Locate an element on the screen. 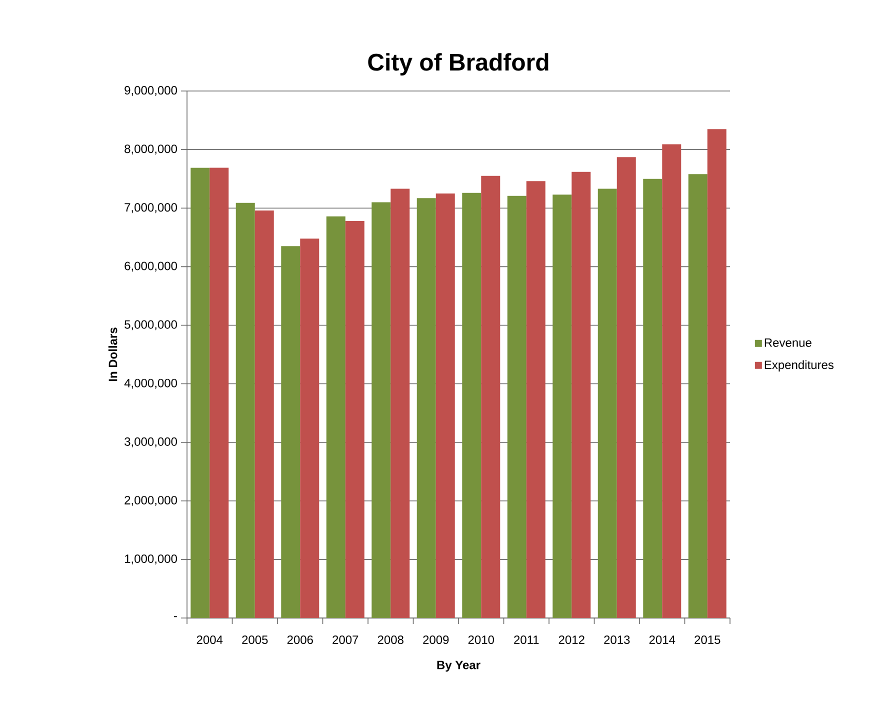 Image resolution: width=882 pixels, height=721 pixels. x-axis-title: By Year is located at coordinates (458, 666).